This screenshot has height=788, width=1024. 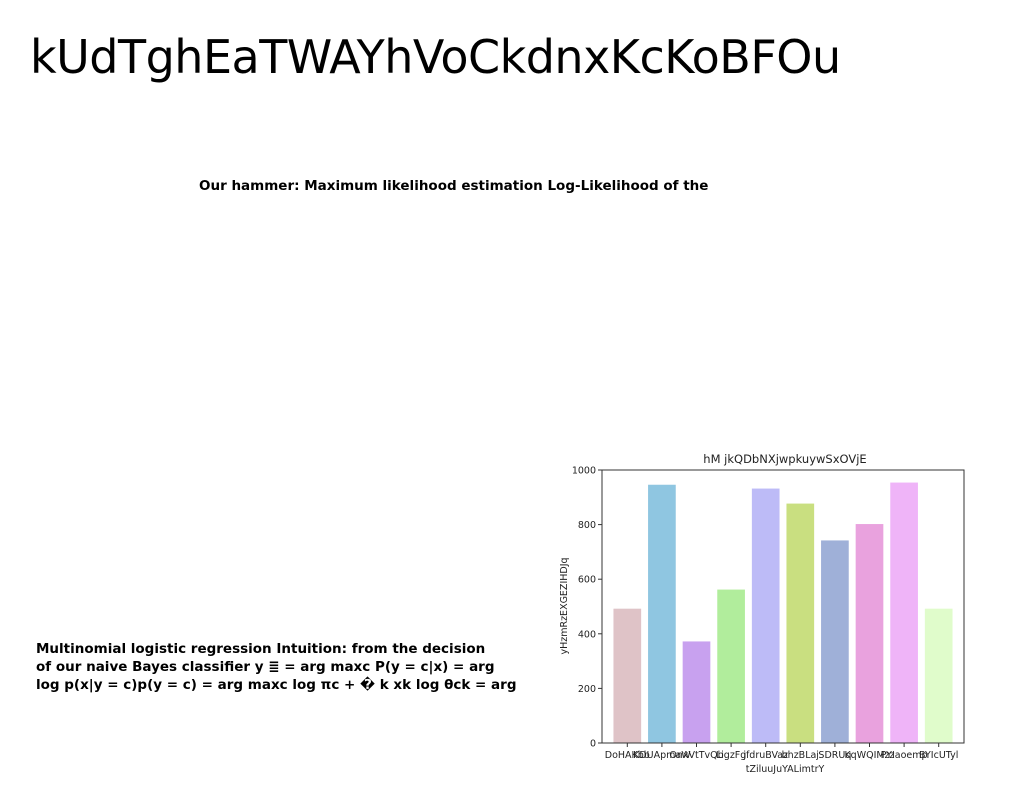 What do you see at coordinates (584, 471) in the screenshot?
I see `y-tick-label: 1000` at bounding box center [584, 471].